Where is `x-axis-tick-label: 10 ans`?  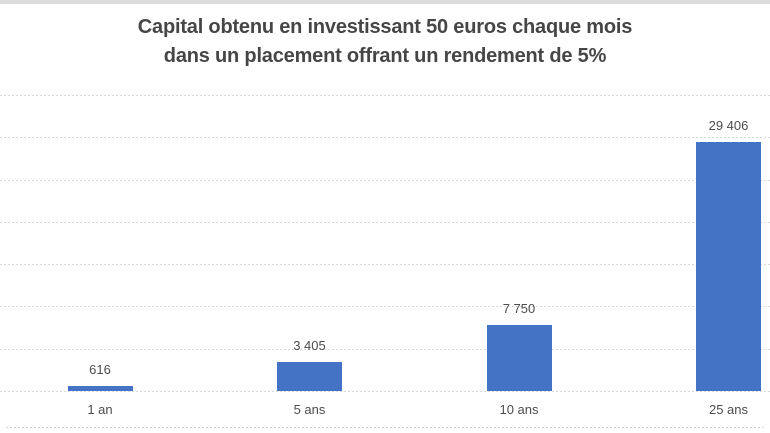 x-axis-tick-label: 10 ans is located at coordinates (519, 409).